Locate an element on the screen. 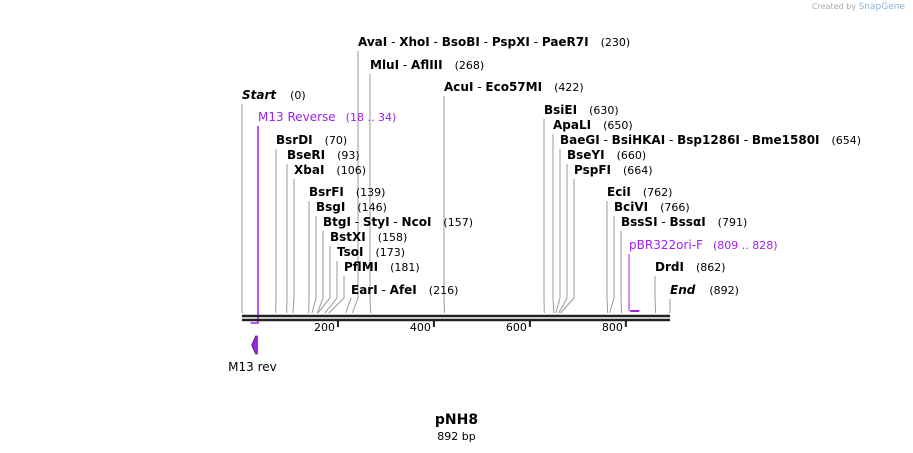  enzyme-label: XbaI (106) is located at coordinates (330, 170).